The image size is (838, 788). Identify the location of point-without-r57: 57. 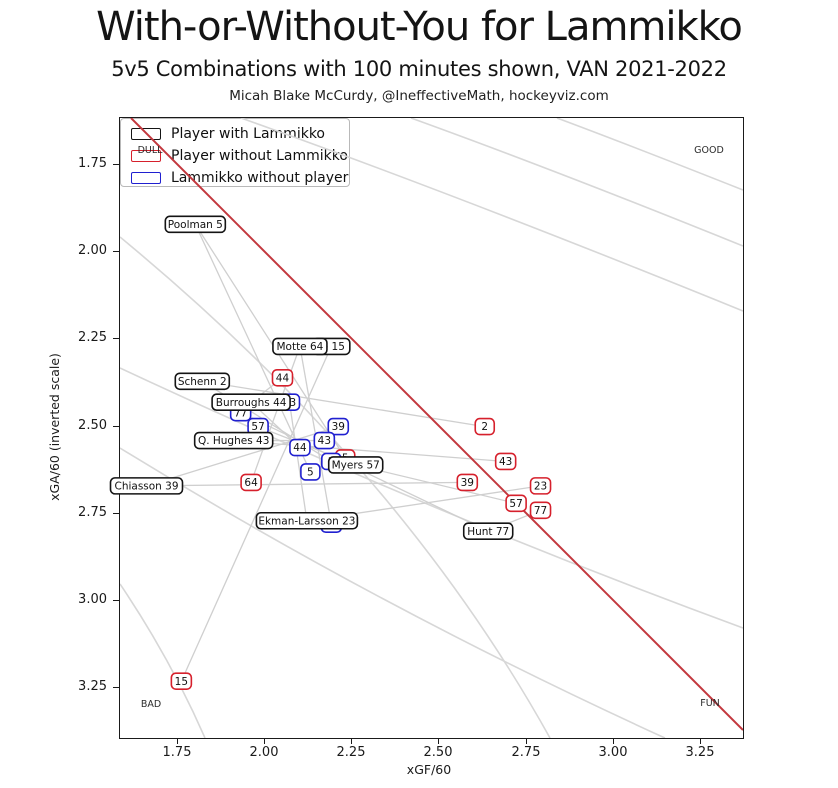
(516, 503).